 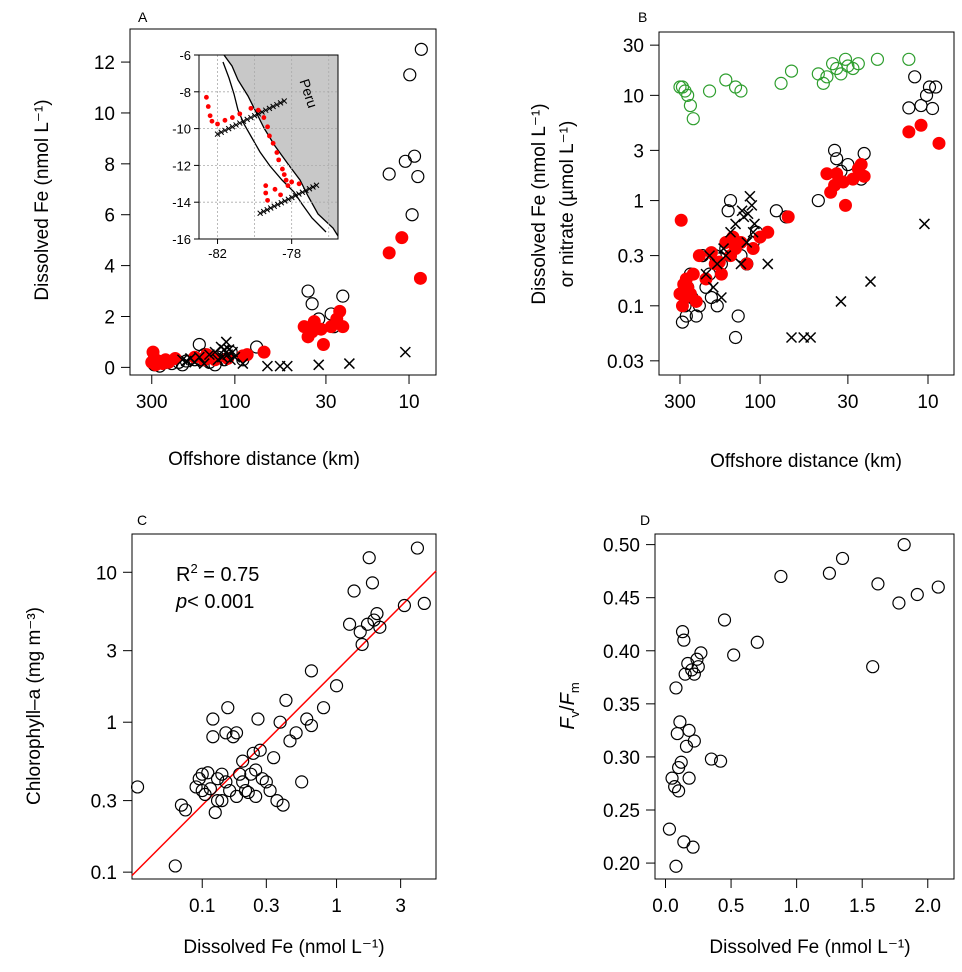 I want to click on x-tick-label: 10, so click(x=927, y=402).